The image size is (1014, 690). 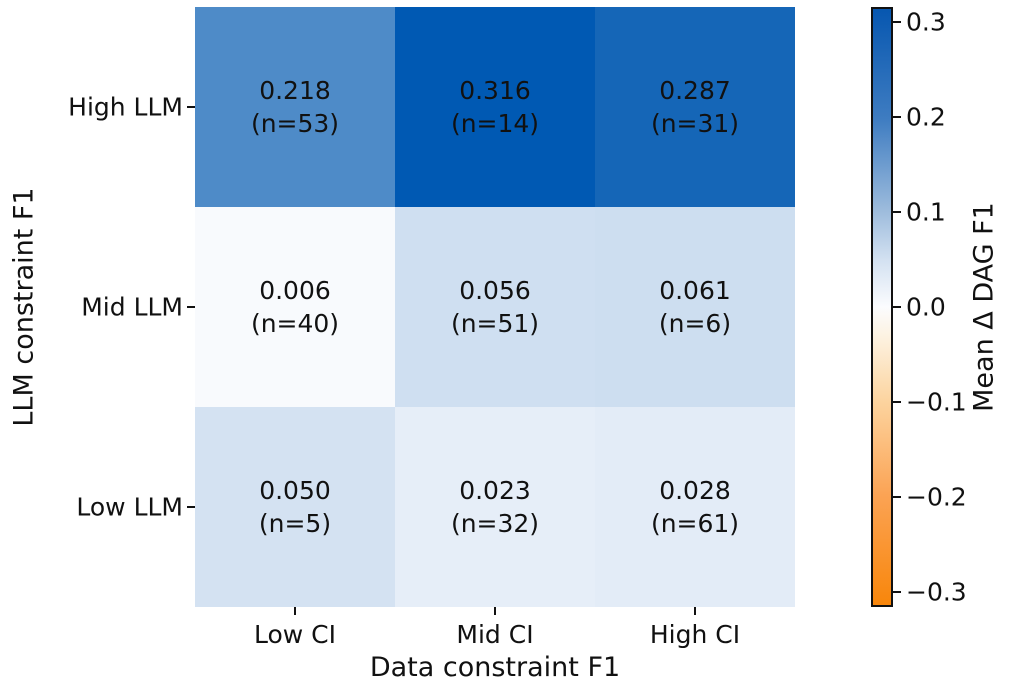 What do you see at coordinates (695, 90) in the screenshot?
I see `cell-value: 0.287` at bounding box center [695, 90].